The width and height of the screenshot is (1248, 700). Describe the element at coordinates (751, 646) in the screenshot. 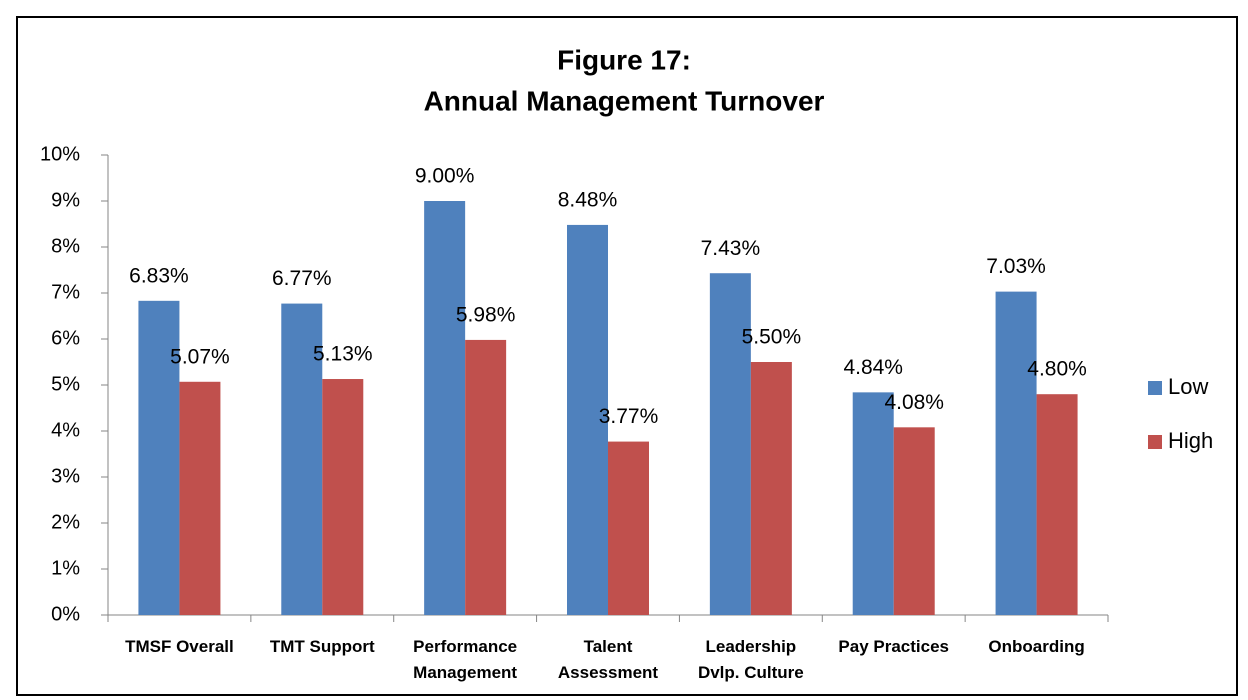

I see `x-tick-label-line: Leadership` at that location.